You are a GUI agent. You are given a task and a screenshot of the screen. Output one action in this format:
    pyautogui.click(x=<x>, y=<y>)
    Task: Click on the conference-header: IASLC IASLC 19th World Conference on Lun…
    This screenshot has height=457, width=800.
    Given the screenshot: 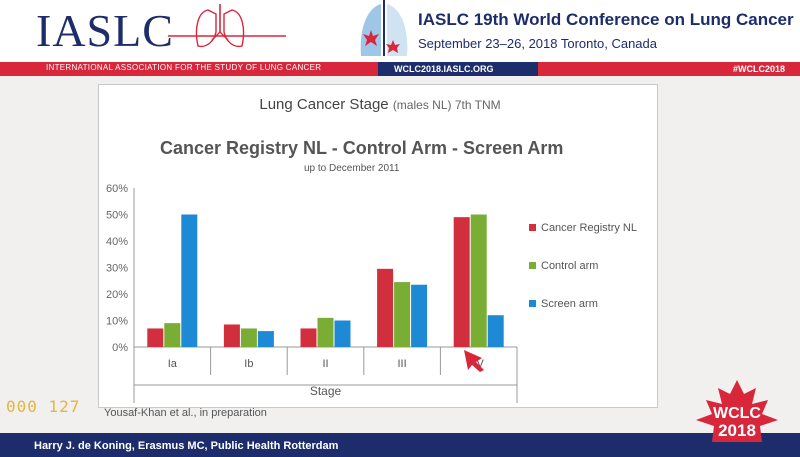 What is the action you would take?
    pyautogui.click(x=400, y=31)
    